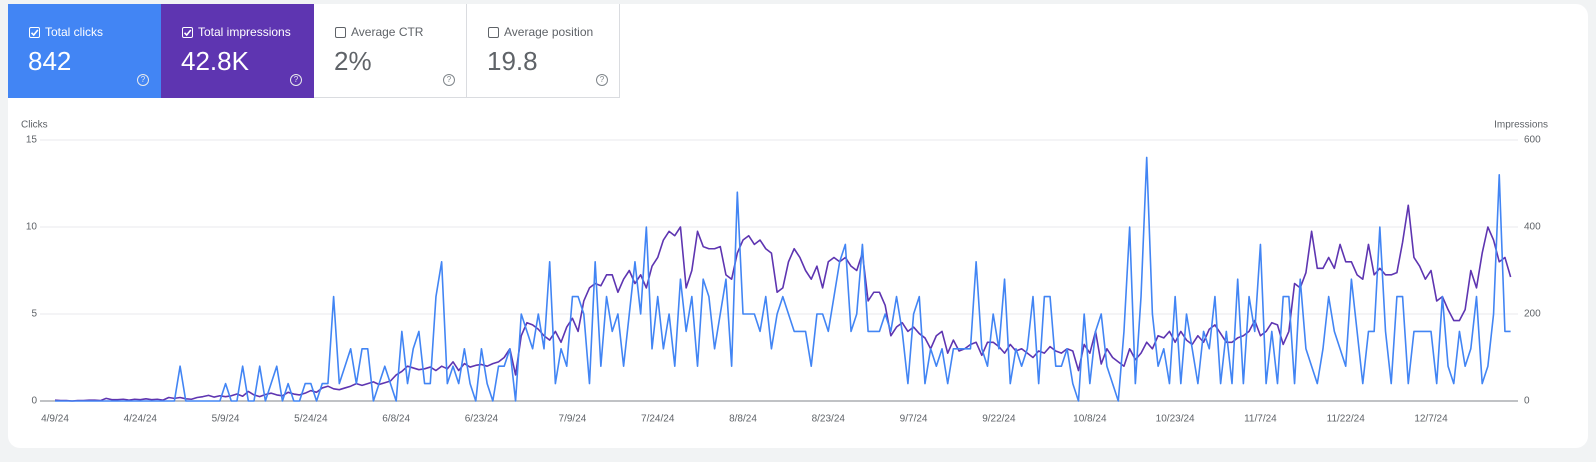 This screenshot has width=1596, height=462. I want to click on x-tick-label: 12/7/24, so click(1431, 419).